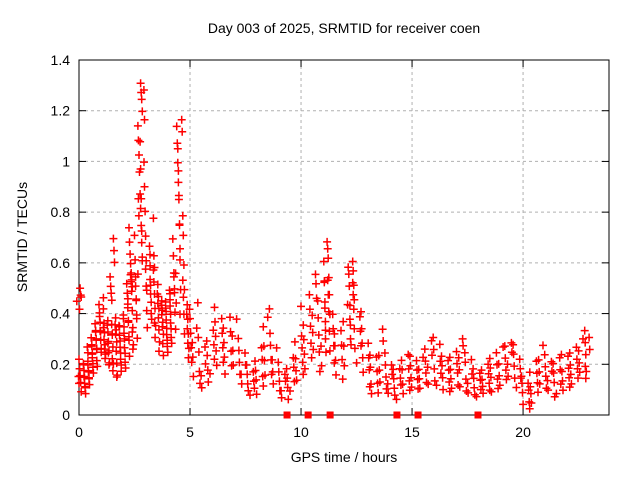 Image resolution: width=640 pixels, height=480 pixels. Describe the element at coordinates (61, 364) in the screenshot. I see `y-tick-label: 0.2` at that location.